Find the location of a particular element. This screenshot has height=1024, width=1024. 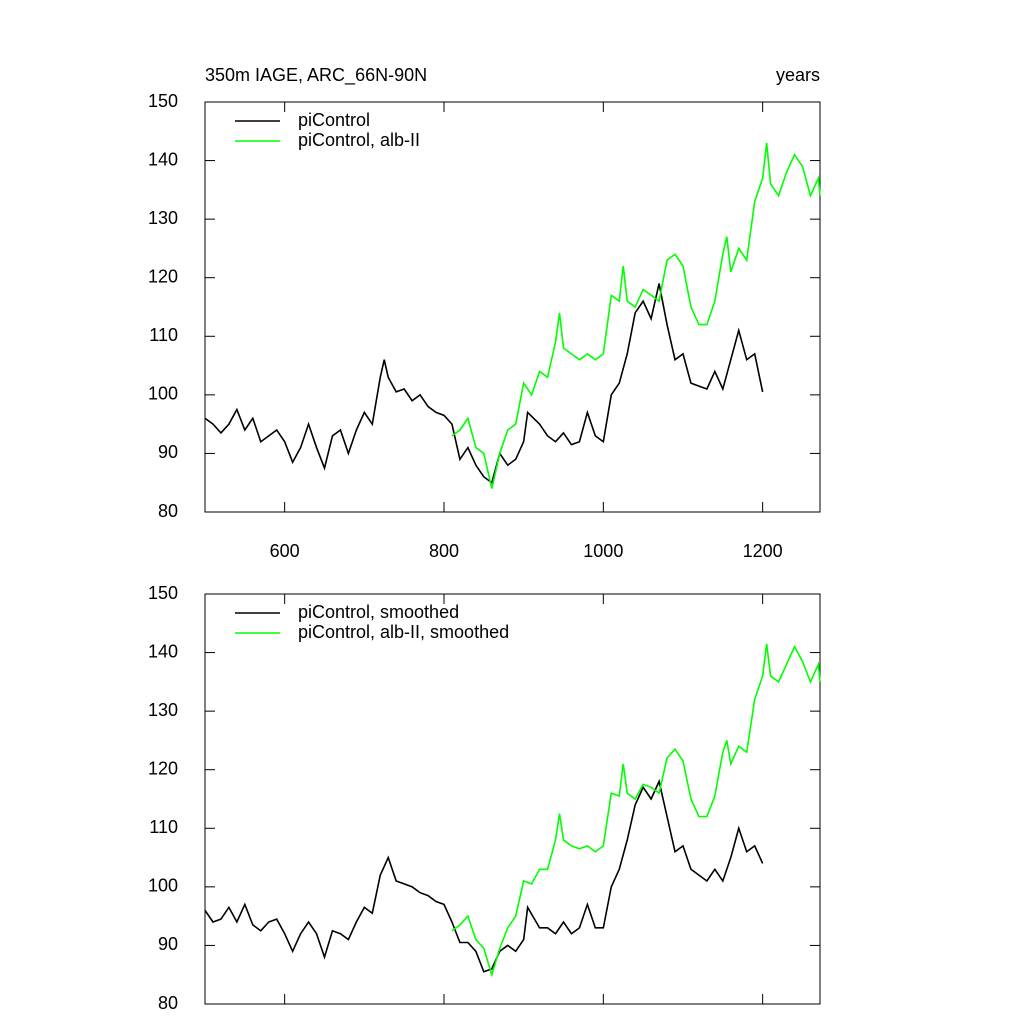

legend-label: piControl, alb-II, smoothed is located at coordinates (403, 632).